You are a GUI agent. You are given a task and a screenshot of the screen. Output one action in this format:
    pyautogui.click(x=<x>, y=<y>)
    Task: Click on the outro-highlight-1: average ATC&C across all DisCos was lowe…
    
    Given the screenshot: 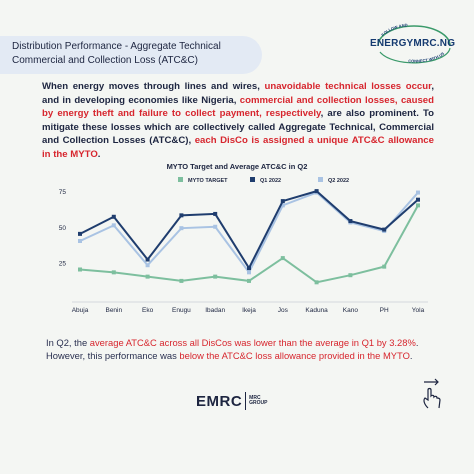 What is the action you would take?
    pyautogui.click(x=252, y=342)
    